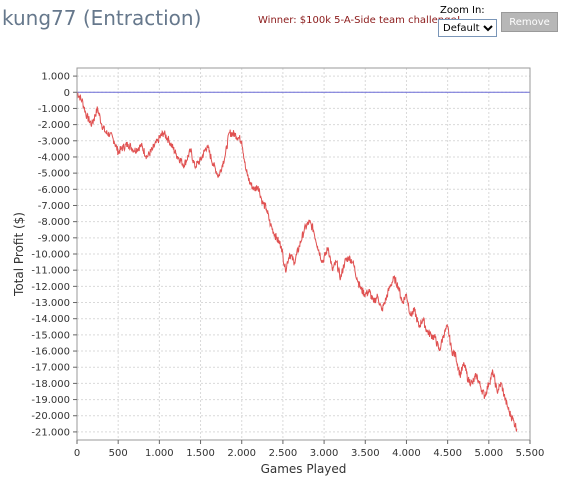 The height and width of the screenshot is (487, 564). What do you see at coordinates (50, 384) in the screenshot?
I see `y-tick-label: -18.000` at bounding box center [50, 384].